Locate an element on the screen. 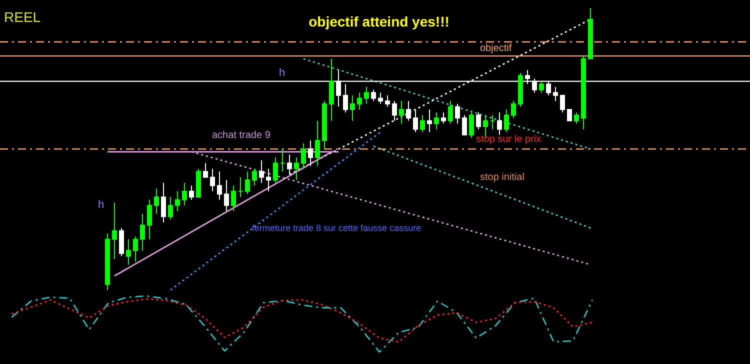  chart-title: objectif atteind yes!!! is located at coordinates (379, 22).